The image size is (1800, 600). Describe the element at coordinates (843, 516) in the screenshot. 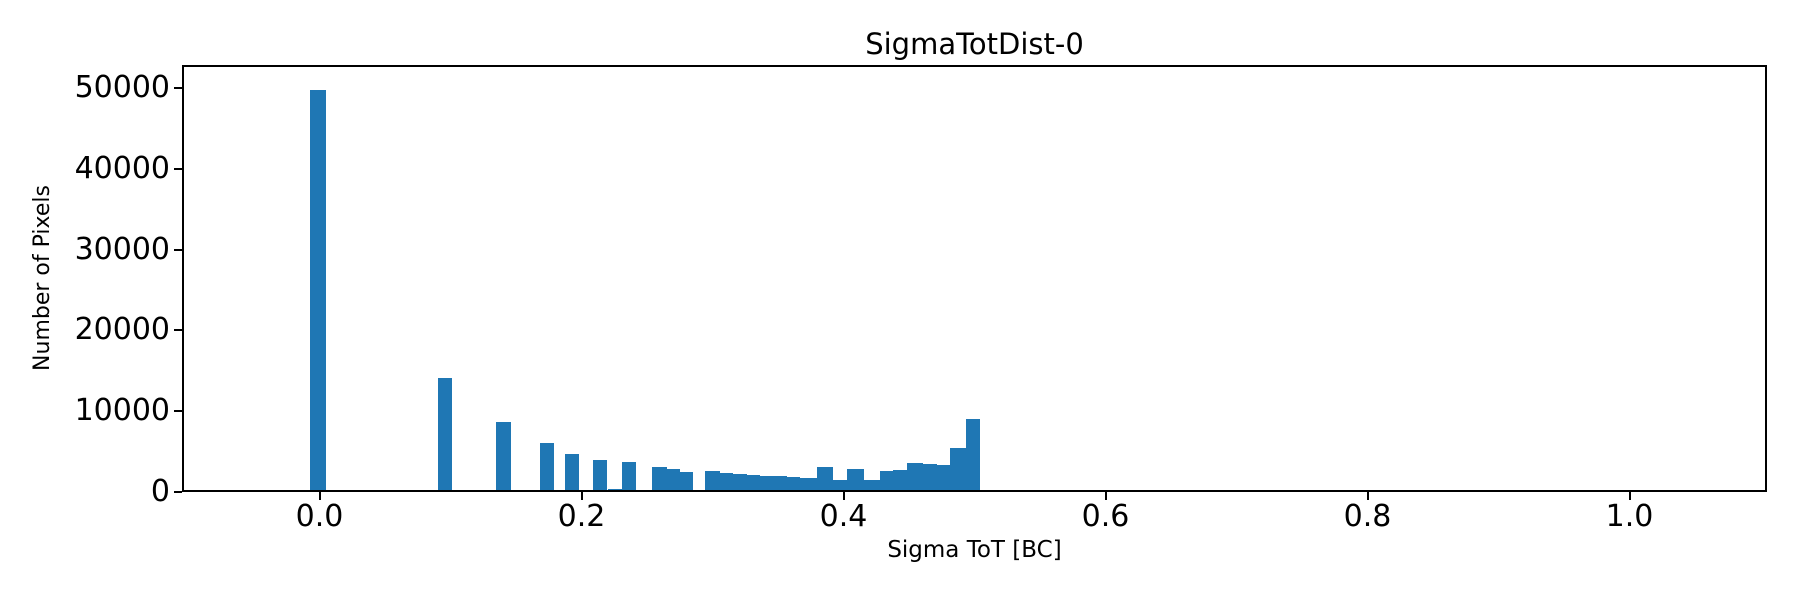

I see `x-tick-label: 0.4` at that location.